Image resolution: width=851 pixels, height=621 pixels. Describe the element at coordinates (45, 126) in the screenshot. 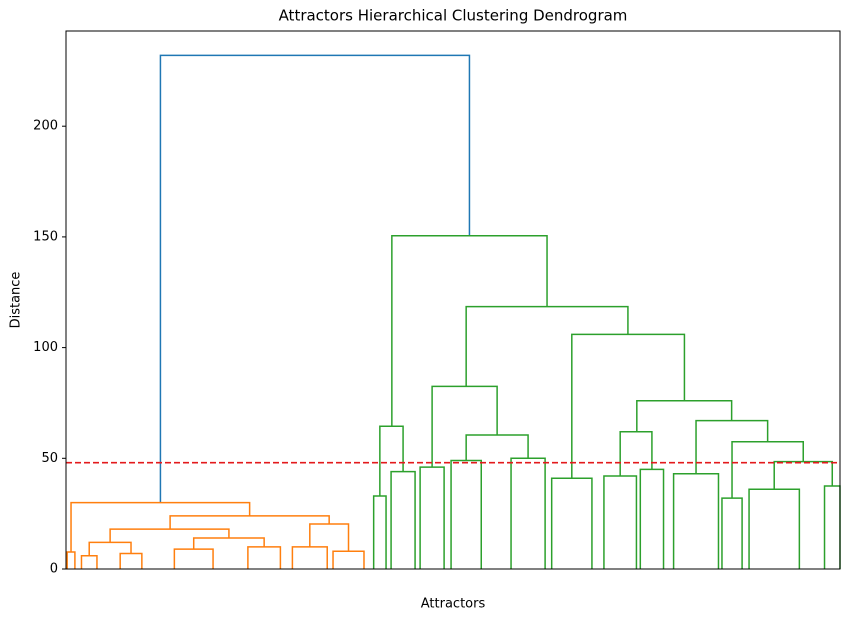

I see `y-tick-label: 200` at that location.